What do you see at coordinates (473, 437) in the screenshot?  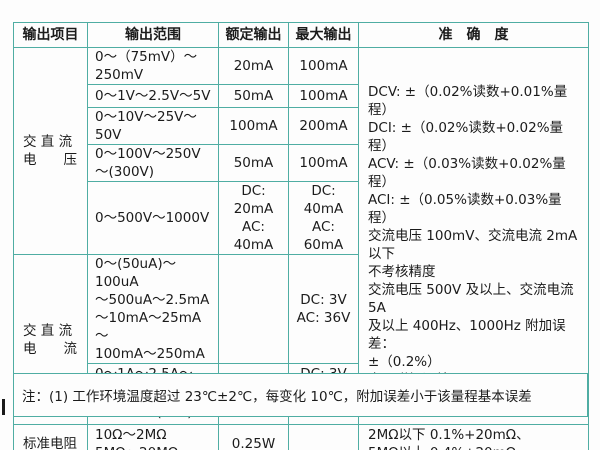 I see `accuracy-cell-resistance: 2MΩ以下 0.1%+20mΩ、 5MΩ以上 0.4%+20mΩ` at bounding box center [473, 437].